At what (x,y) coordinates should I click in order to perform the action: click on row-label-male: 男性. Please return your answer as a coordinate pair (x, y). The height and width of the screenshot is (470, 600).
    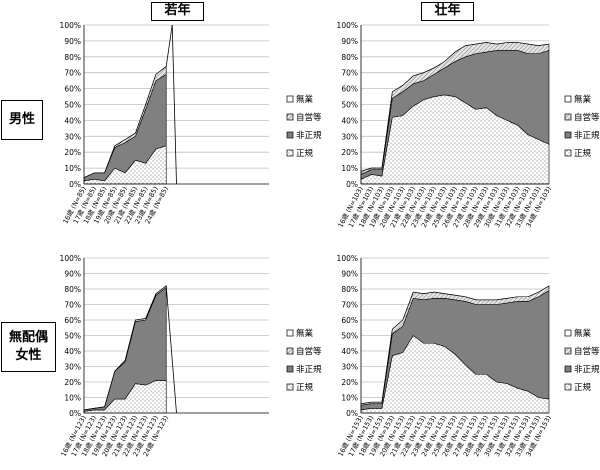
    Looking at the image, I should click on (22, 120).